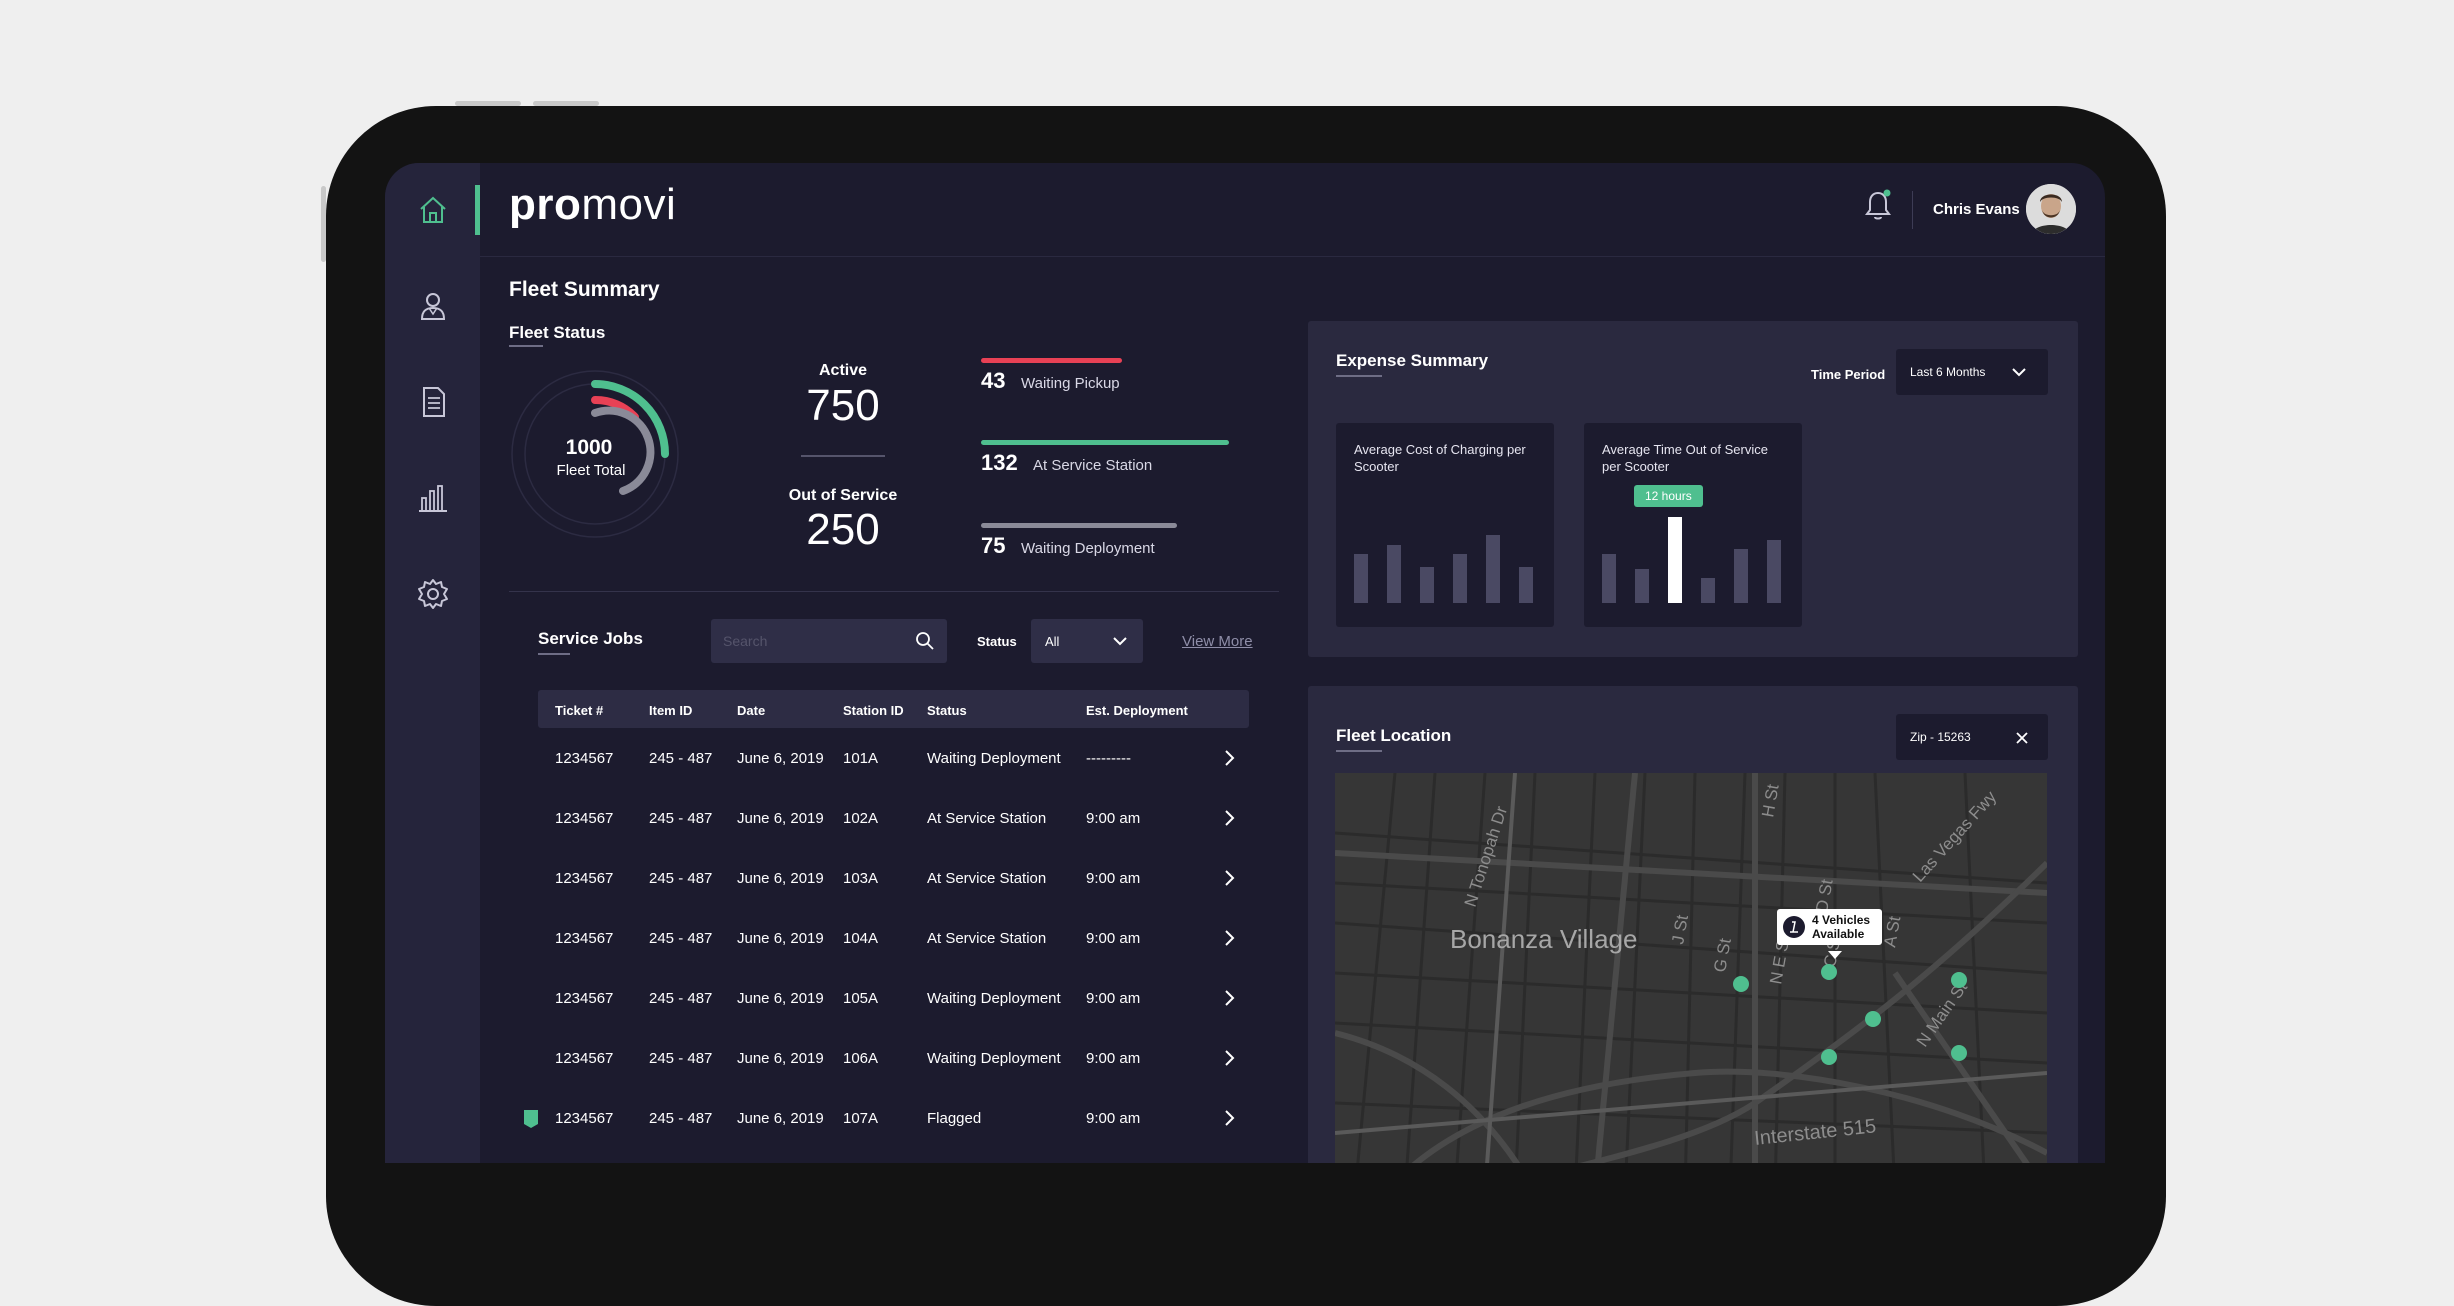 The height and width of the screenshot is (1306, 2454). I want to click on sidebar-item-reports, so click(433, 498).